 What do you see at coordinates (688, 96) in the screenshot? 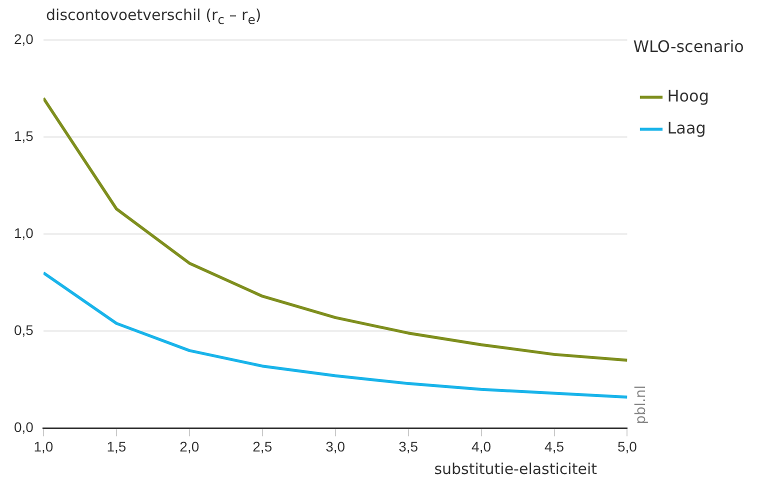
I see `legend-label: Hoog` at bounding box center [688, 96].